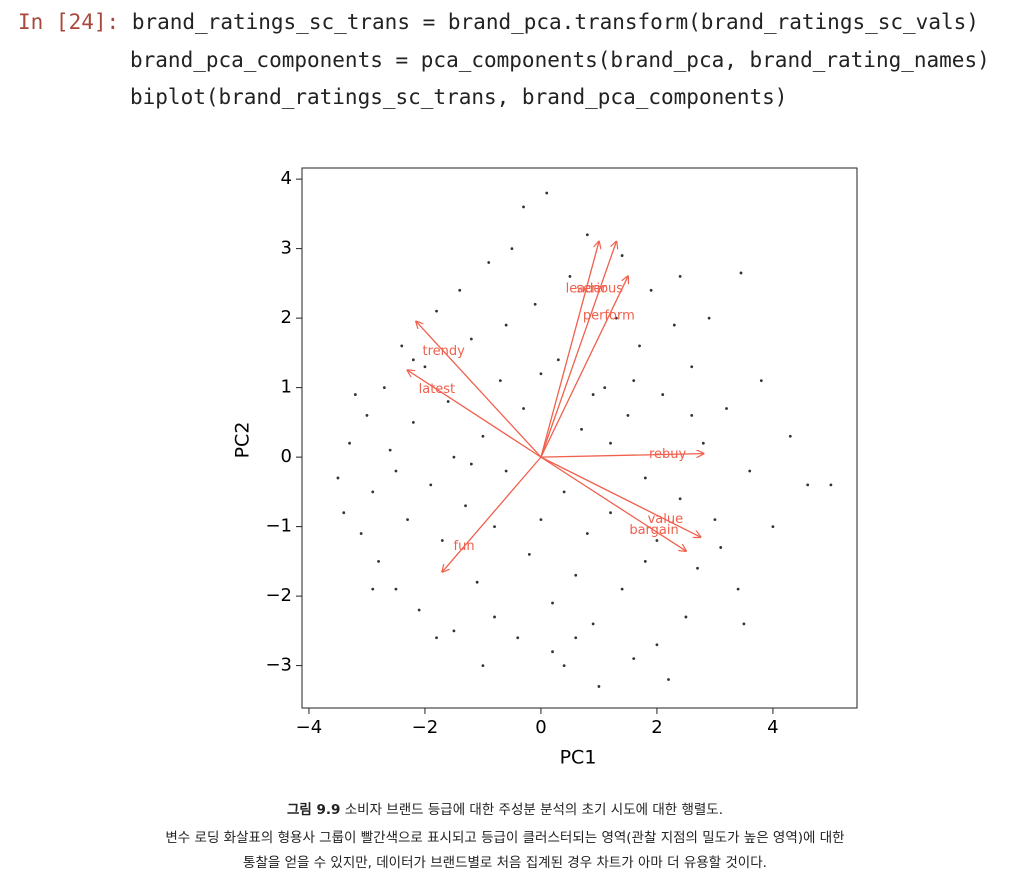  I want to click on caption-title-text: 소비자 브랜드 등급에 대한 주성분 분석의 초기 시도에 대한 행렬도., so click(534, 810).